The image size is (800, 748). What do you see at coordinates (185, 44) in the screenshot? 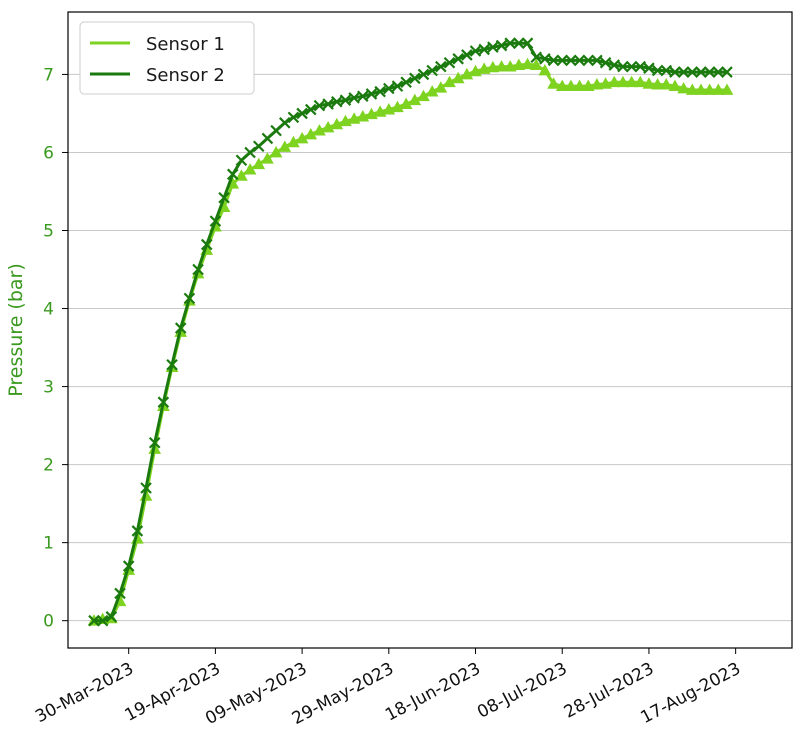
I see `legend-label-sensor-1: Sensor 1` at bounding box center [185, 44].